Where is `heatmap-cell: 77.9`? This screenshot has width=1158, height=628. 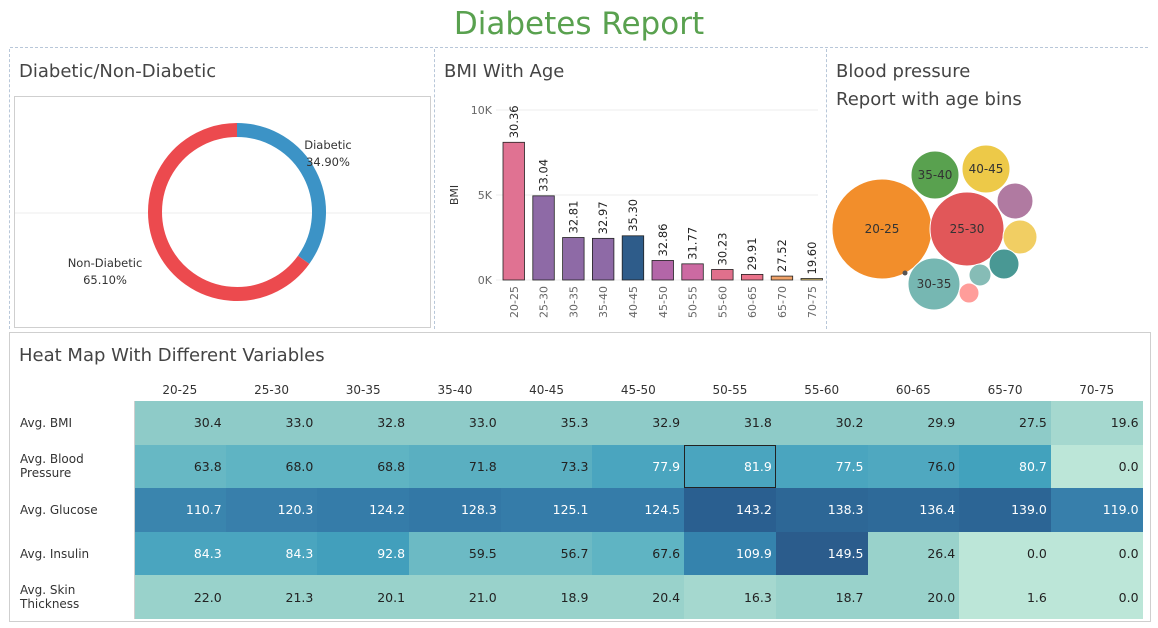 heatmap-cell: 77.9 is located at coordinates (638, 466).